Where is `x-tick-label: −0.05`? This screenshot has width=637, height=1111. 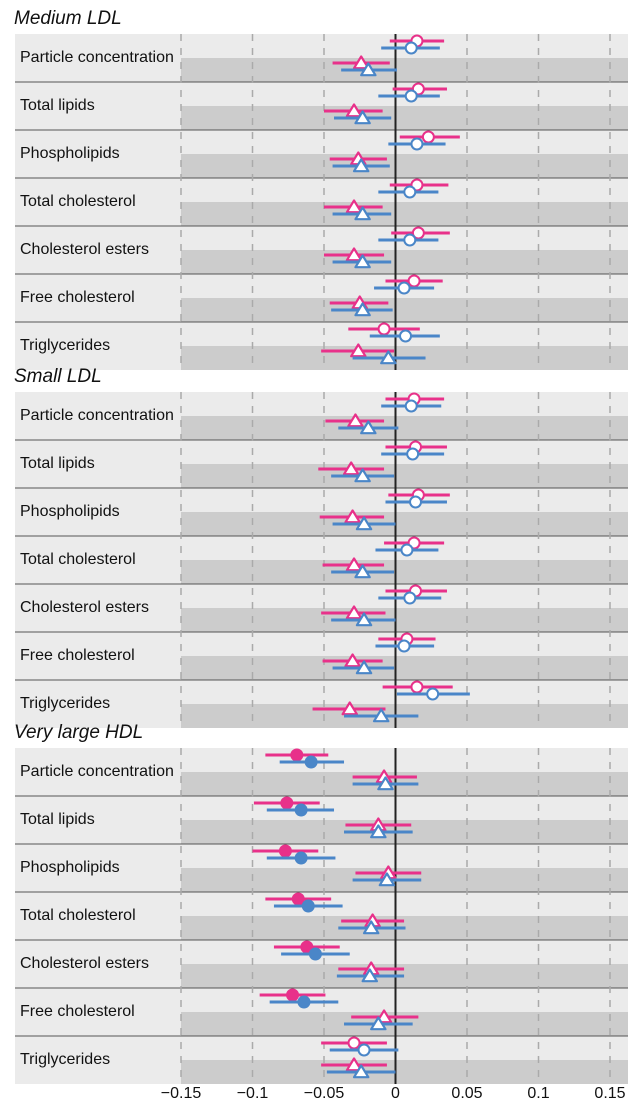 x-tick-label: −0.05 is located at coordinates (324, 1093).